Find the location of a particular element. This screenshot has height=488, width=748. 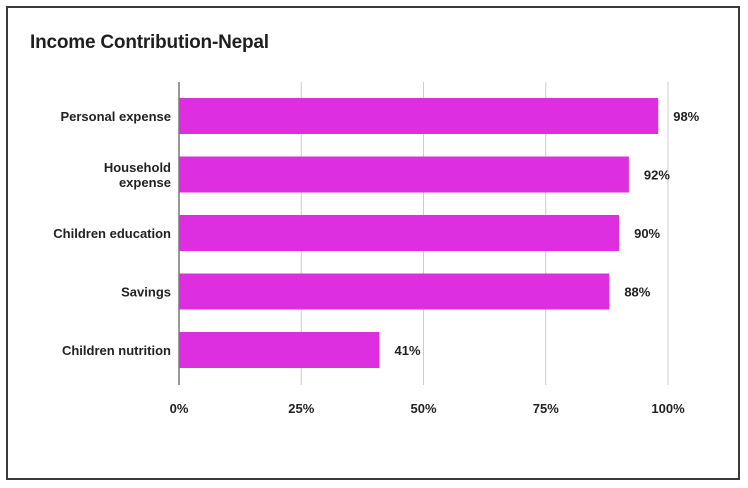

category-label-2: Children education is located at coordinates (112, 233).